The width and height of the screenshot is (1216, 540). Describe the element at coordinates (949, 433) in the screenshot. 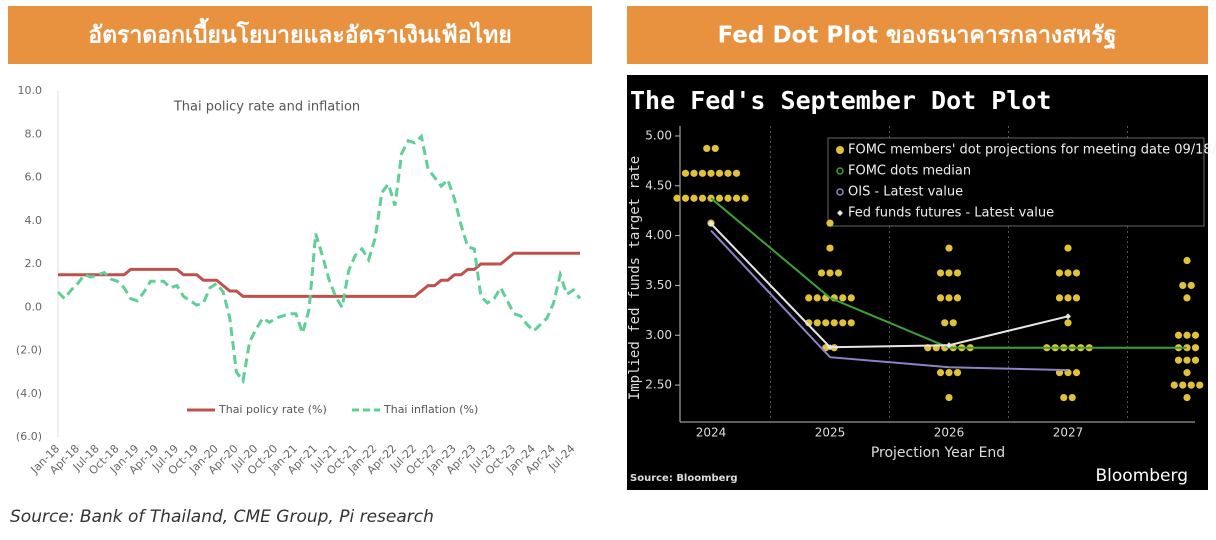

I see `x-tick-label: 2026` at that location.